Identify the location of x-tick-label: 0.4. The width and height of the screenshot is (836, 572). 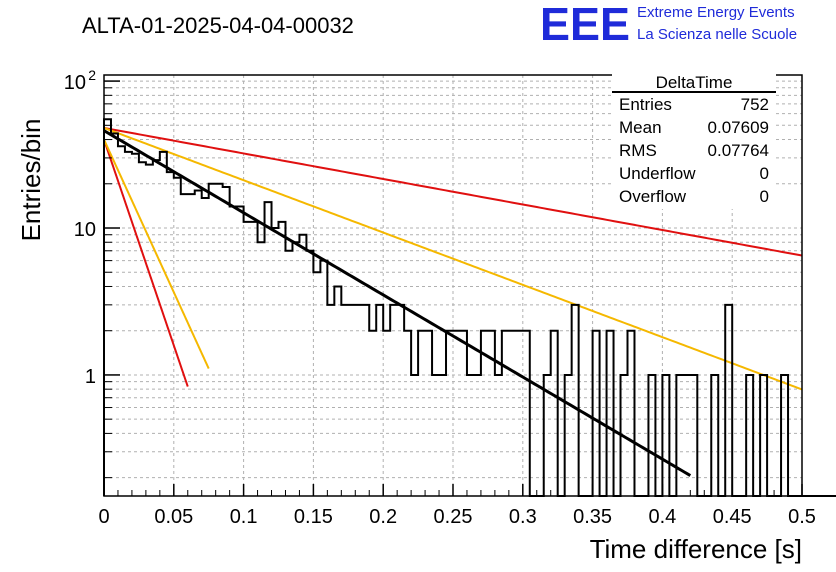
(662, 517).